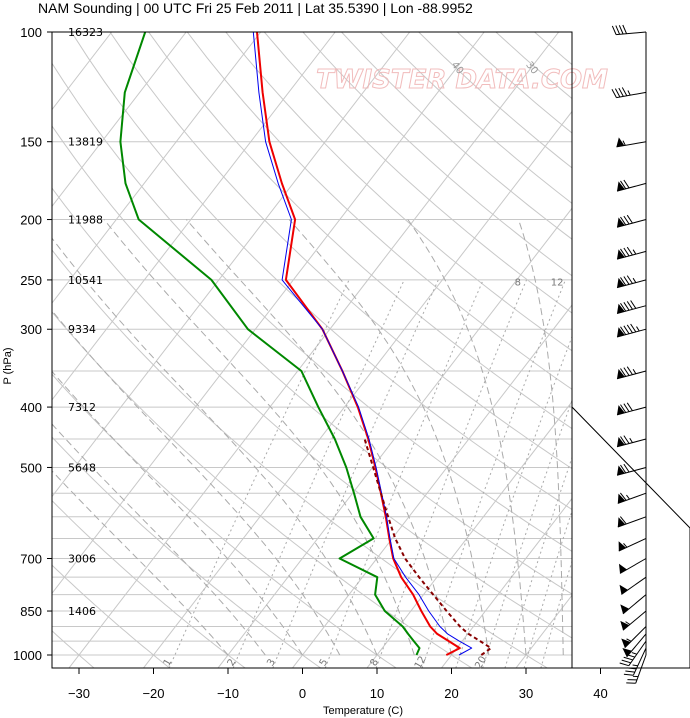 This screenshot has height=718, width=690. I want to click on isotherm, so click(506, 582).